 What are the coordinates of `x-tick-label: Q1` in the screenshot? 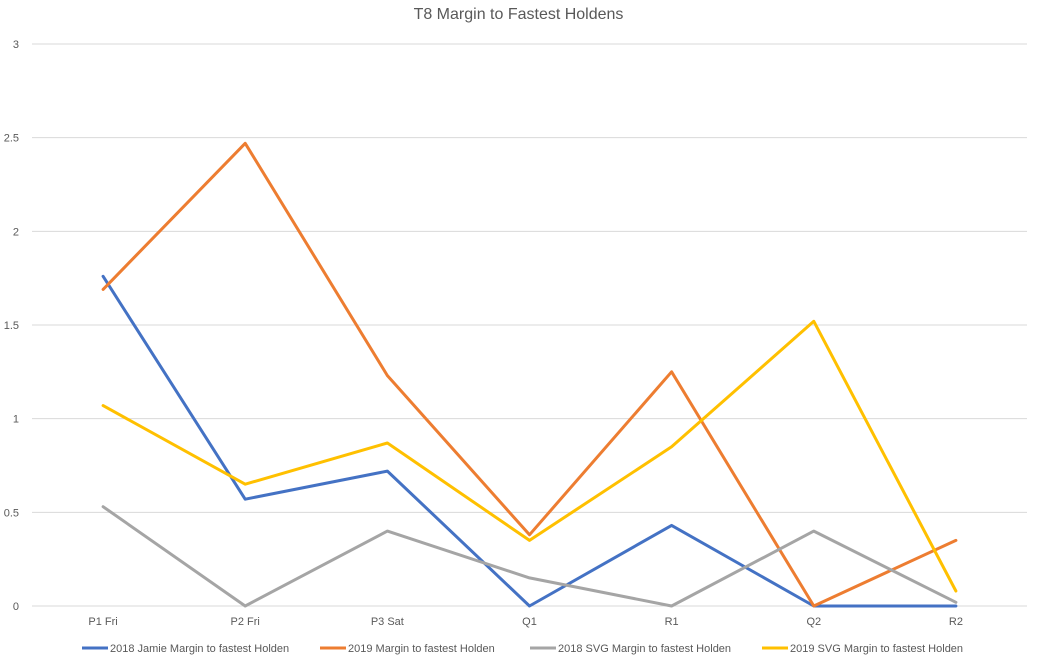 It's located at (529, 622).